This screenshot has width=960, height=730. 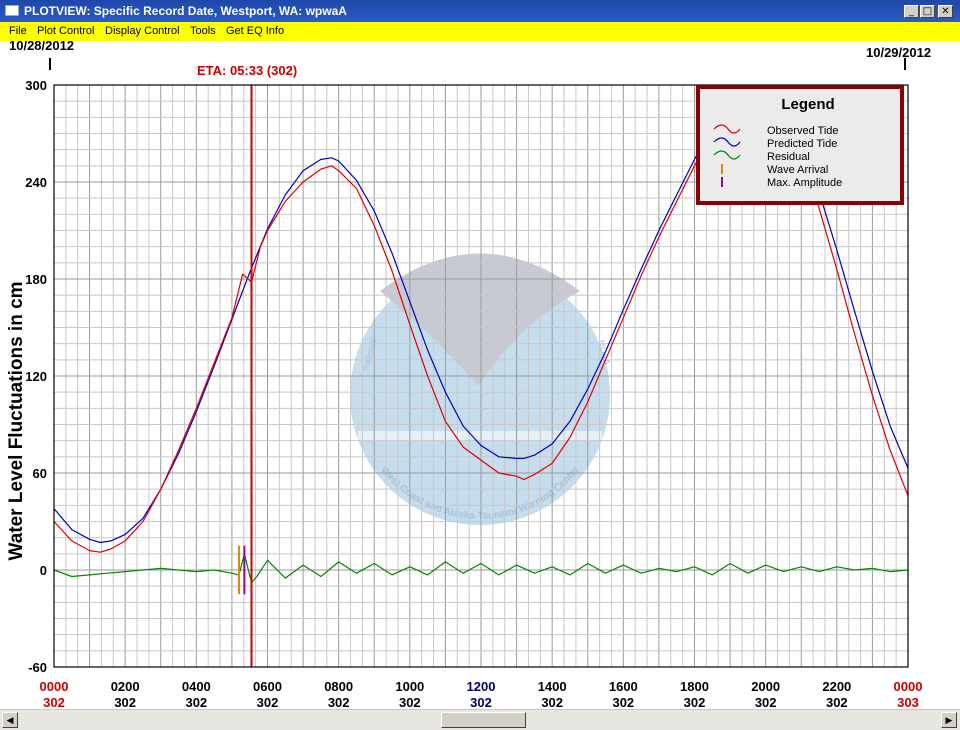 I want to click on legend-wave-arrival-label: Wave Arrival, so click(x=797, y=170).